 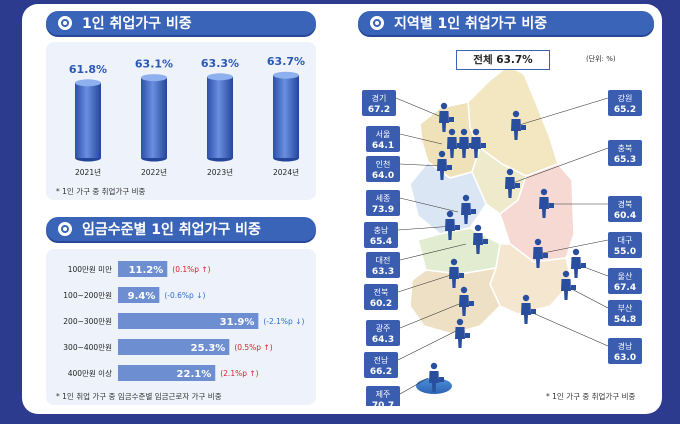 I want to click on total-rate-box: 전체 63.7%, so click(x=503, y=60).